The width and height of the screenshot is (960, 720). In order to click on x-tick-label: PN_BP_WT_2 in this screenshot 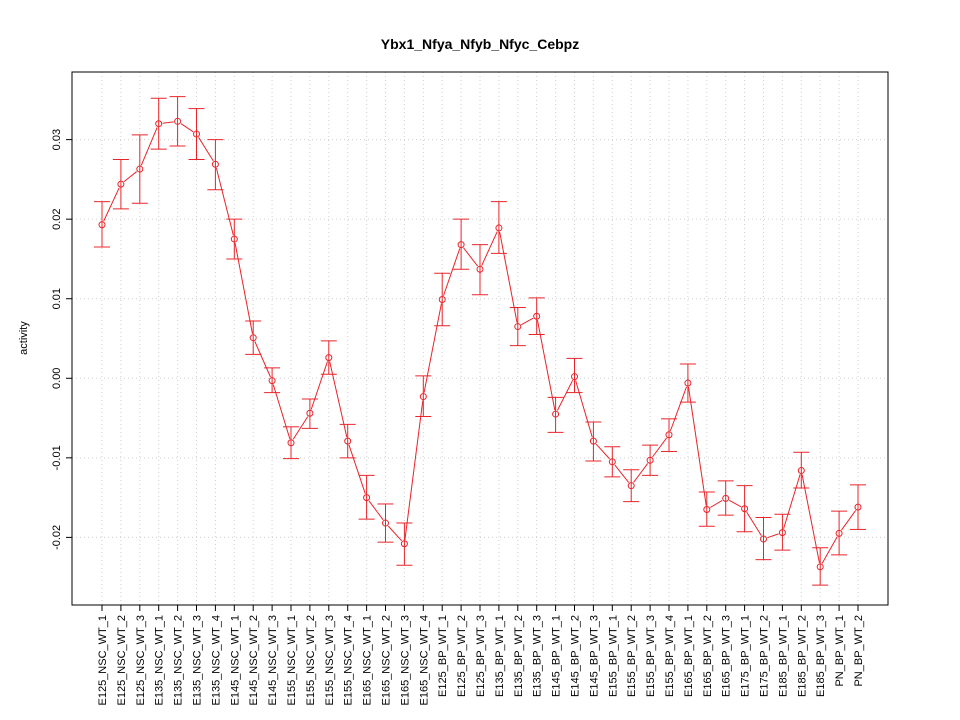, I will do `click(859, 651)`.